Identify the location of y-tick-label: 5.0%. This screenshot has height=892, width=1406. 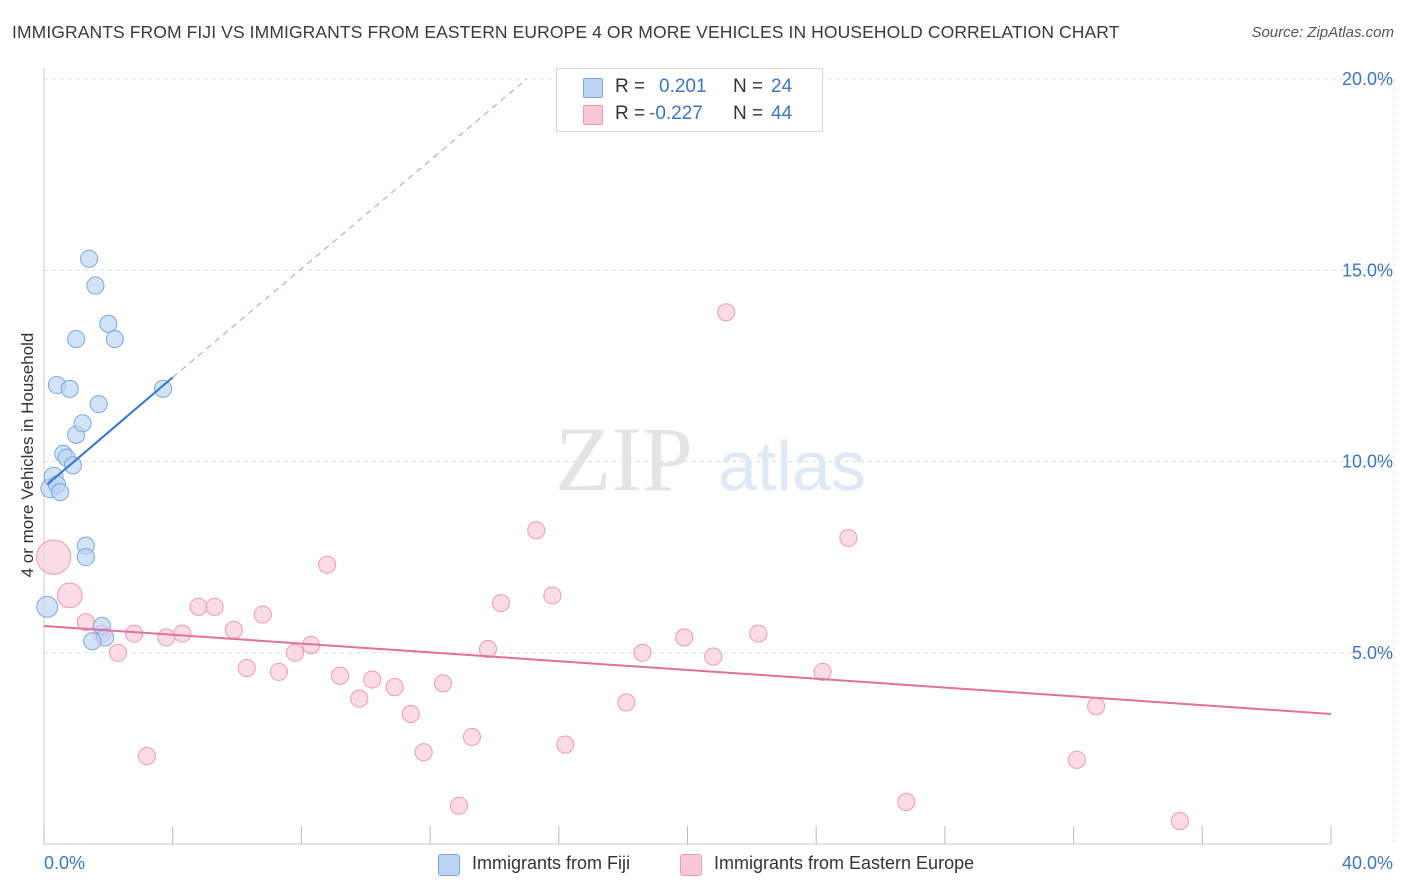
(1372, 653).